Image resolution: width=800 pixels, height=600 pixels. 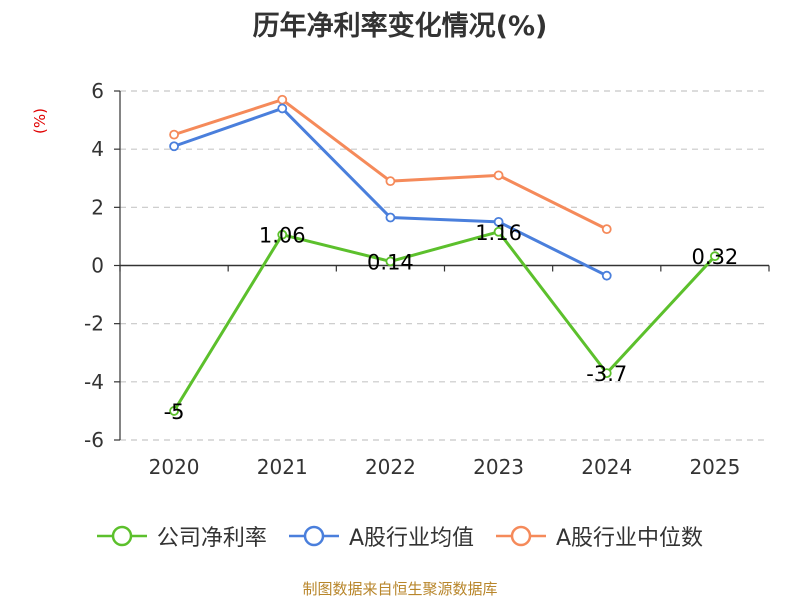 I want to click on data-label: 0.32, so click(x=715, y=257).